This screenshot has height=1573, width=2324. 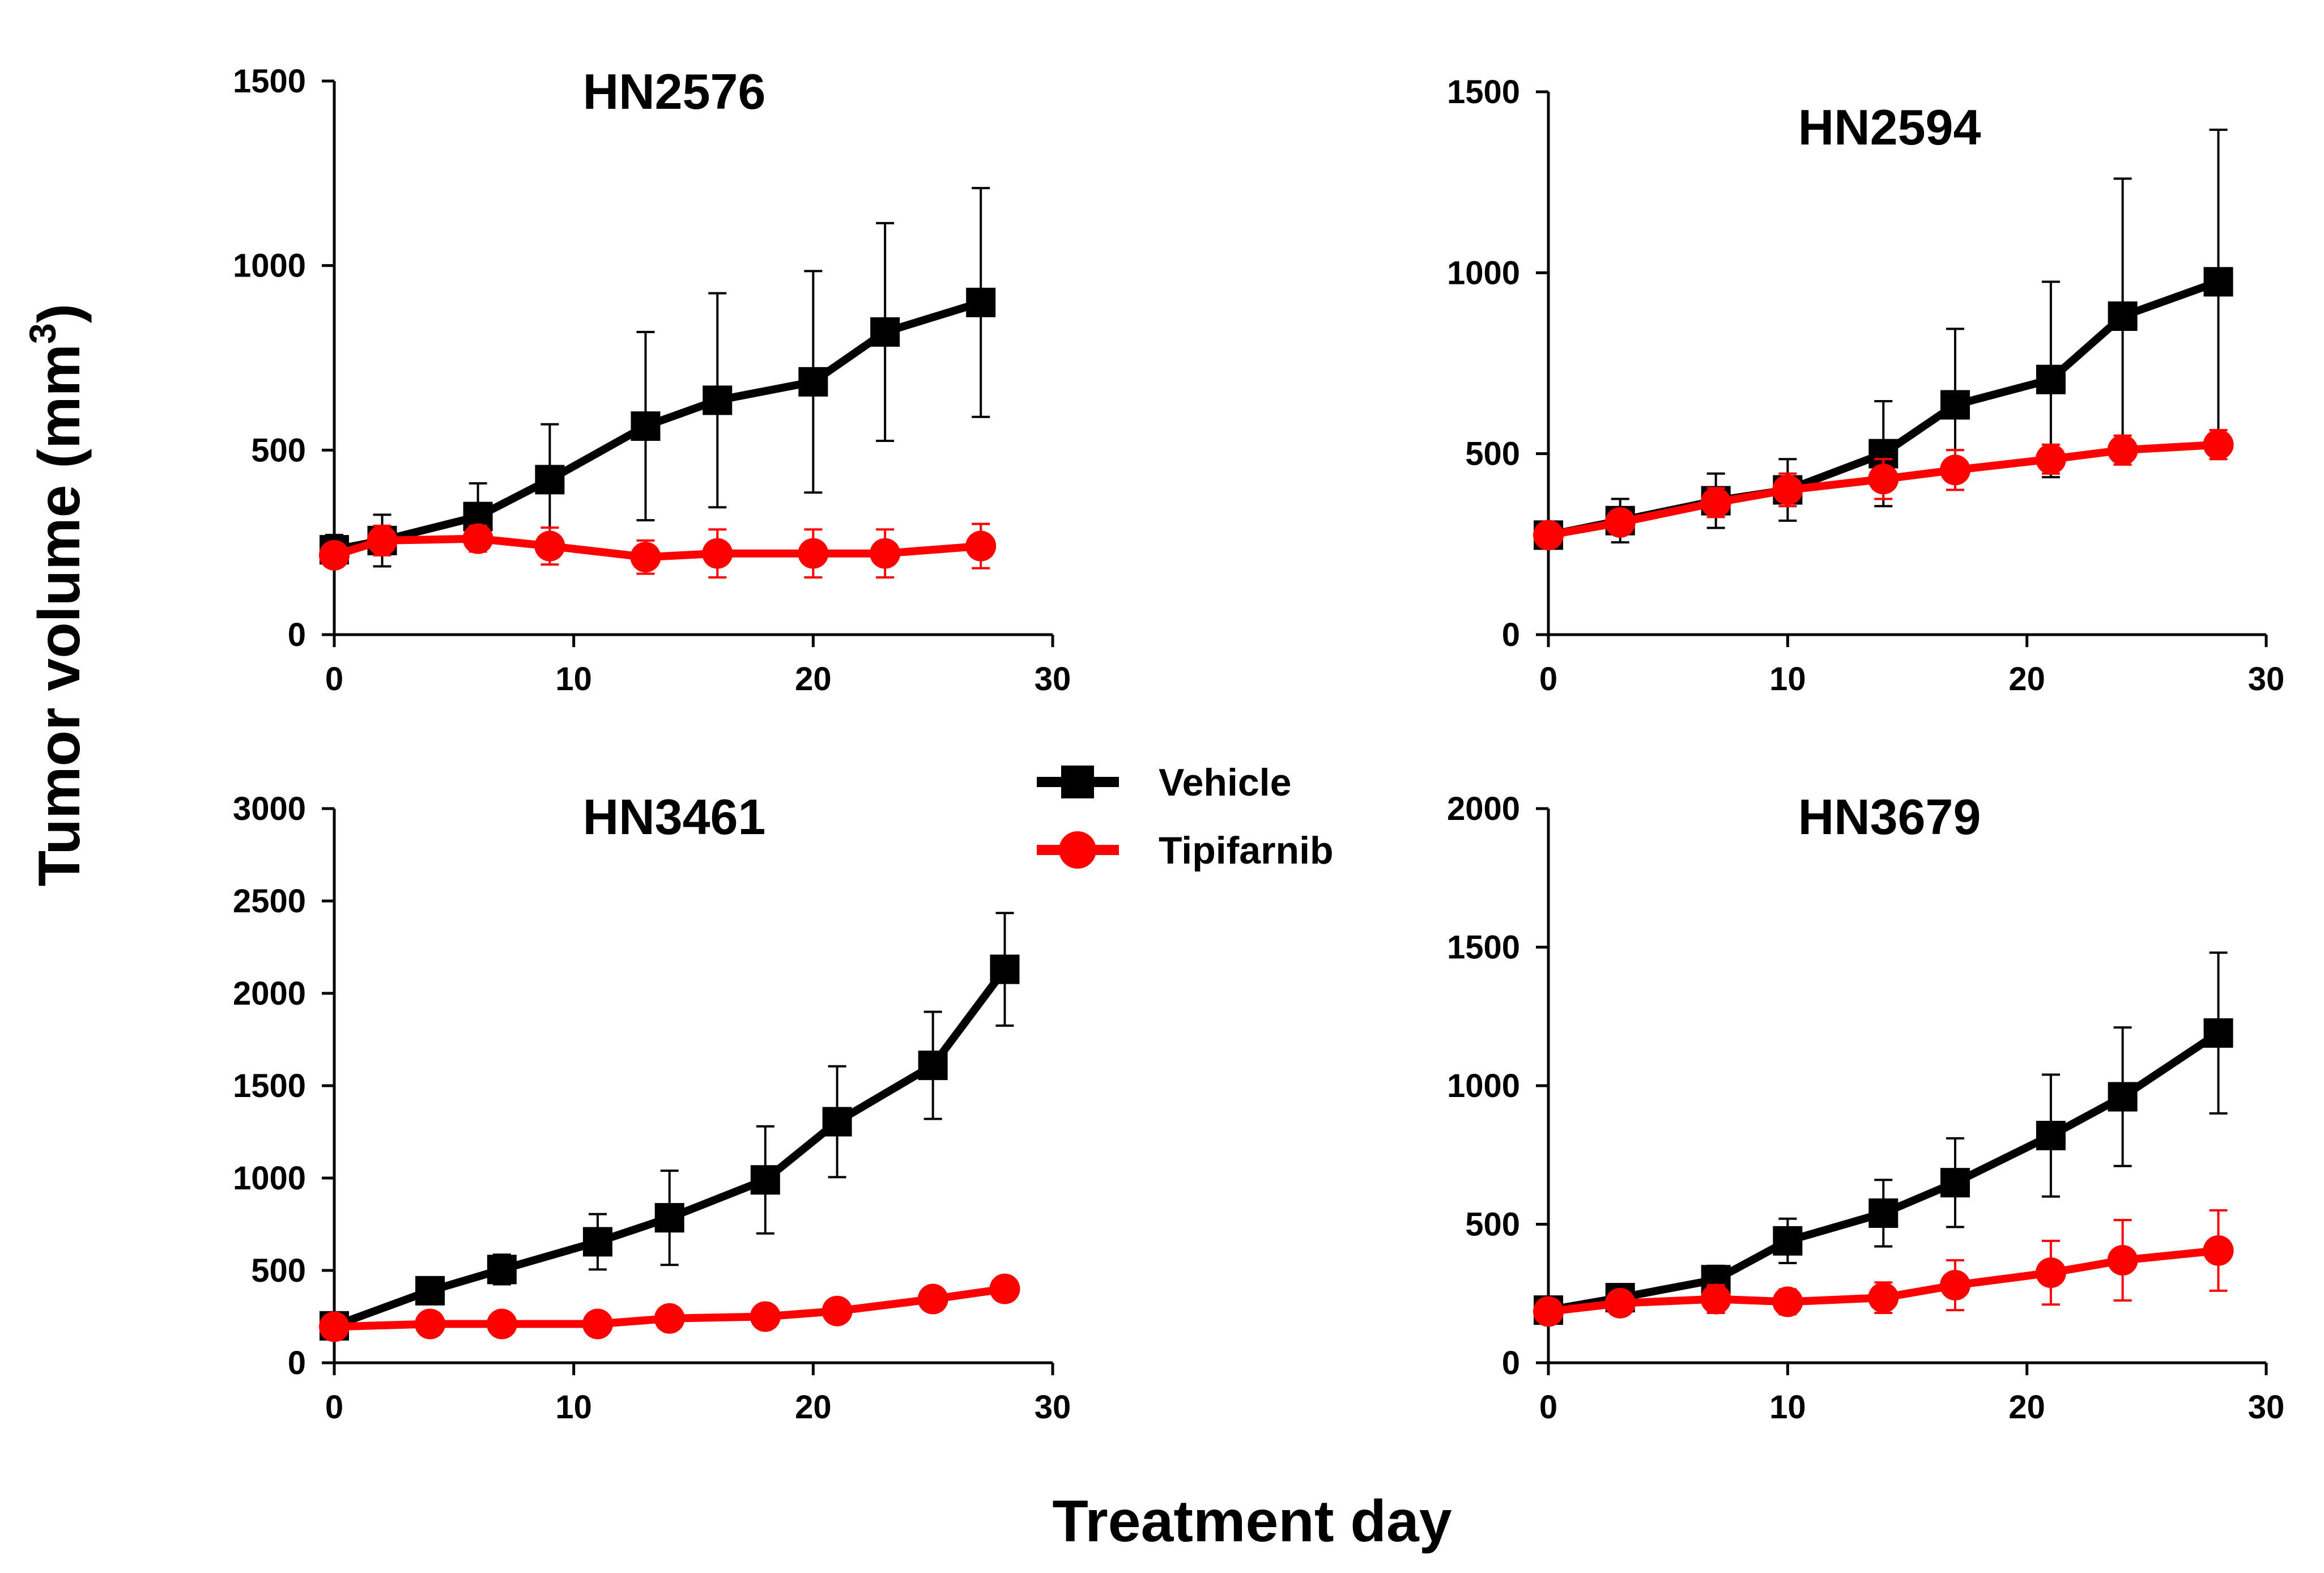 What do you see at coordinates (813, 679) in the screenshot?
I see `hn2576-x-tick-label: 20` at bounding box center [813, 679].